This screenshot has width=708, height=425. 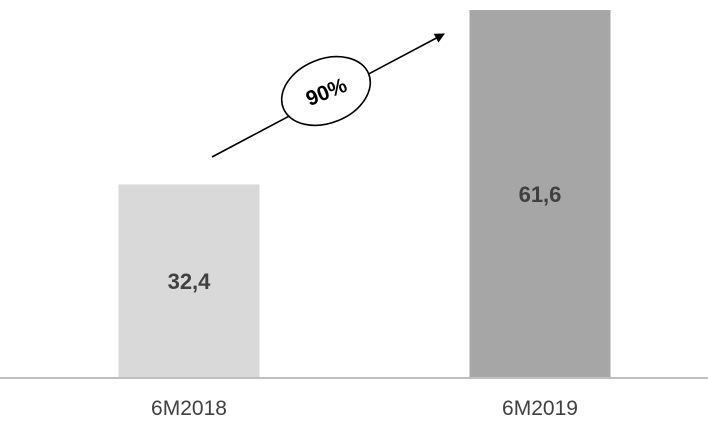 I want to click on bar-6M2018, so click(x=189, y=281).